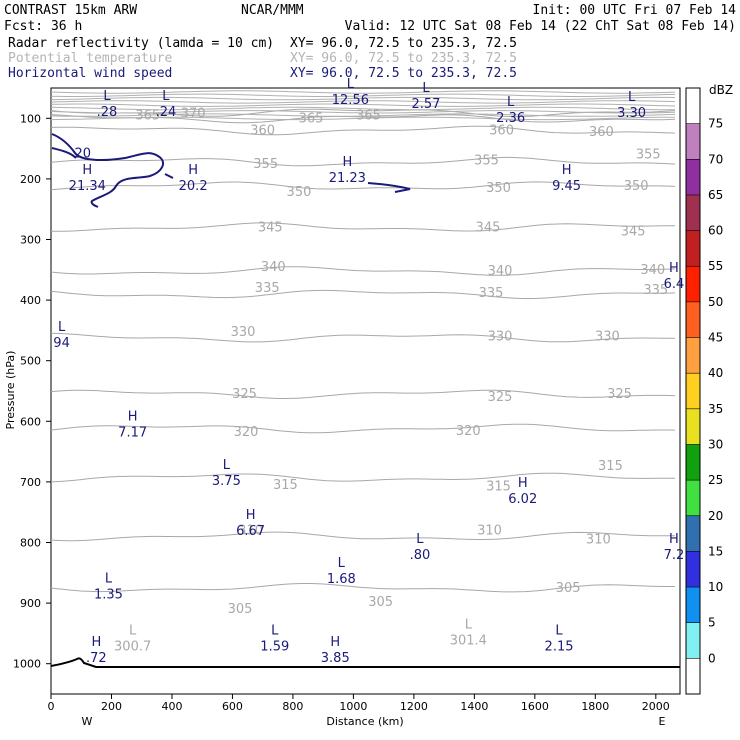 The image size is (740, 740). Describe the element at coordinates (500, 397) in the screenshot. I see `theta-label: 325` at that location.